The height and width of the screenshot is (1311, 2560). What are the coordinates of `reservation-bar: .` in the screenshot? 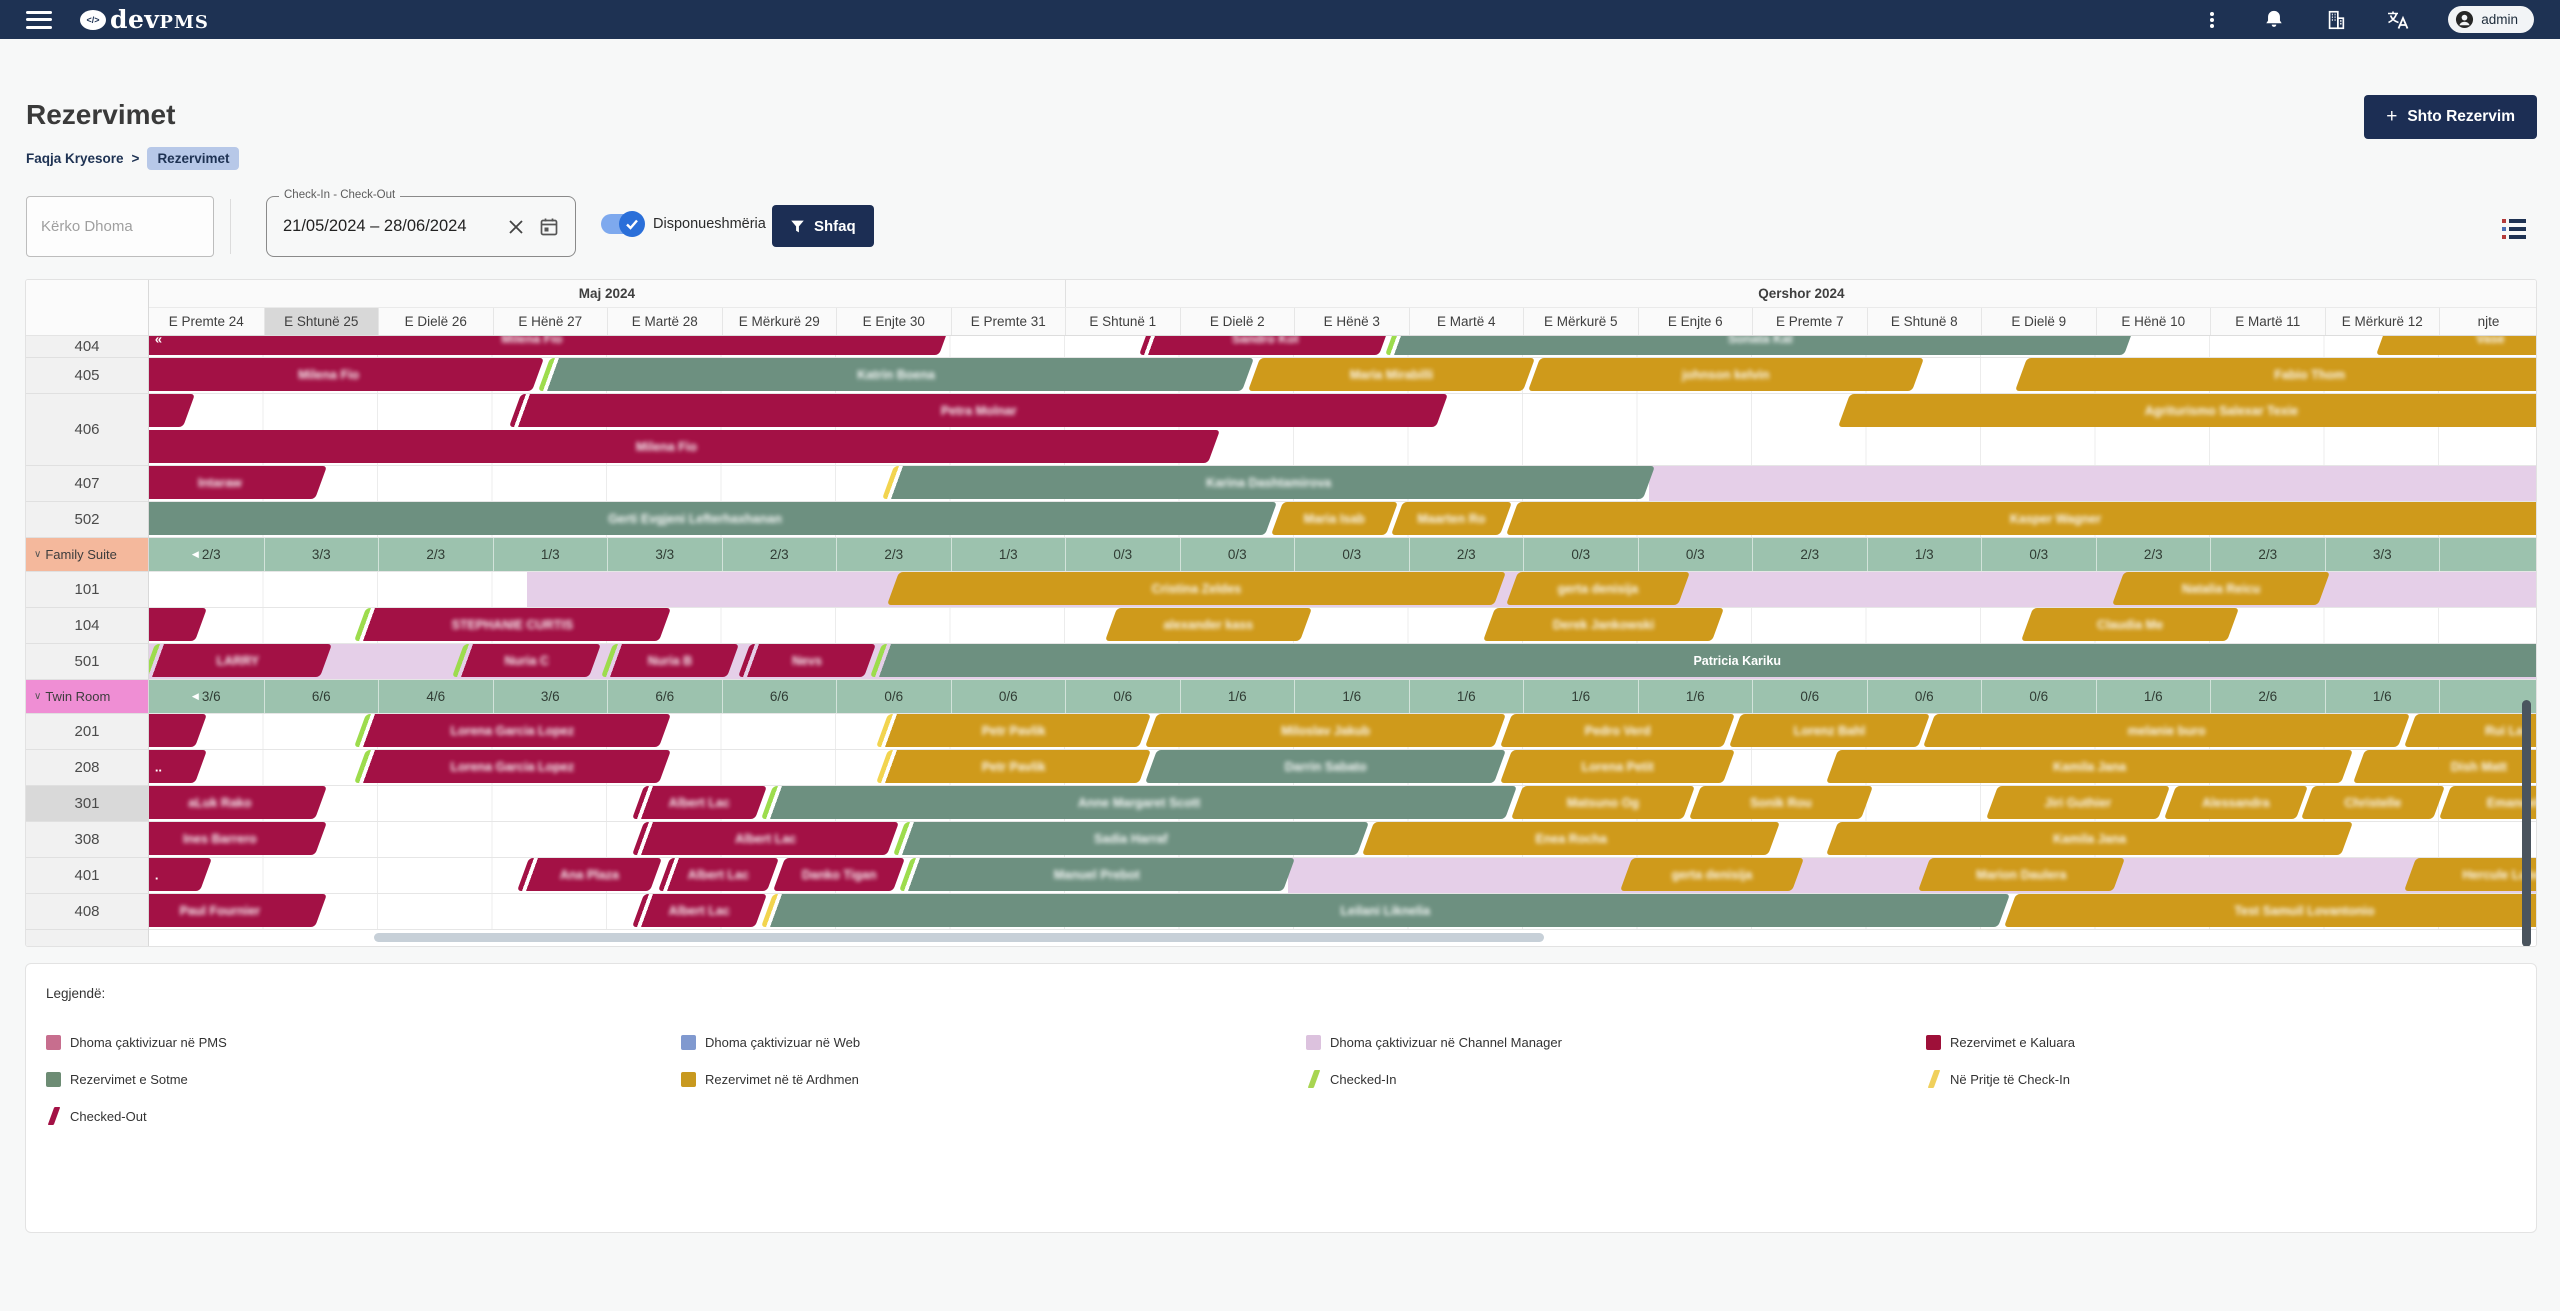 It's located at (181, 874).